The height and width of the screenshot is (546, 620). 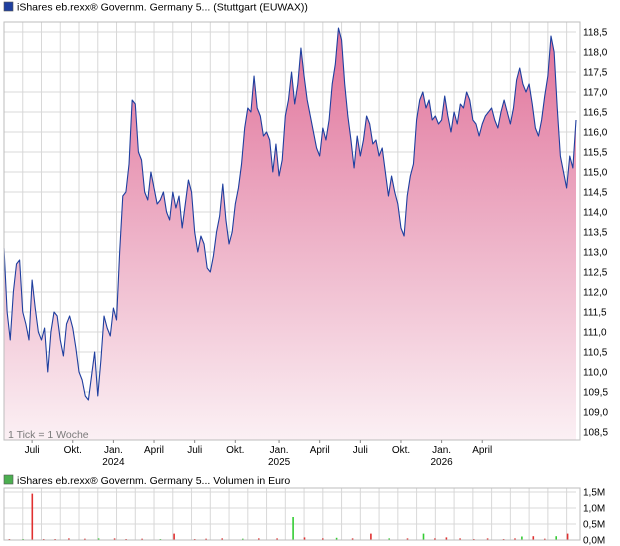 I want to click on price-x-year-label: 2024, so click(x=113, y=462).